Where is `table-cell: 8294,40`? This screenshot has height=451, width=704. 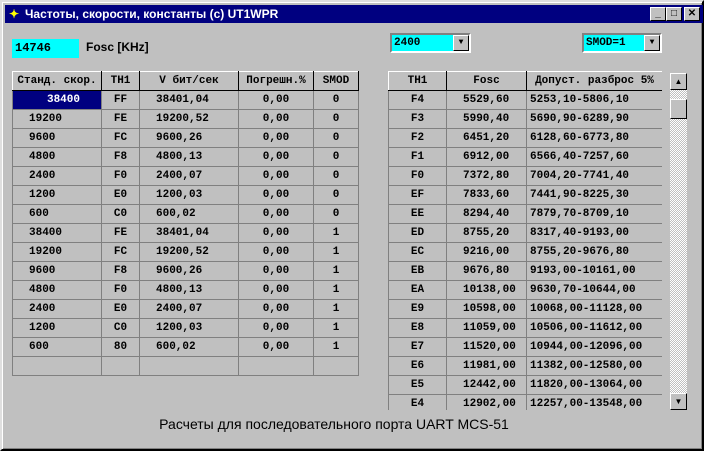 table-cell: 8294,40 is located at coordinates (486, 214).